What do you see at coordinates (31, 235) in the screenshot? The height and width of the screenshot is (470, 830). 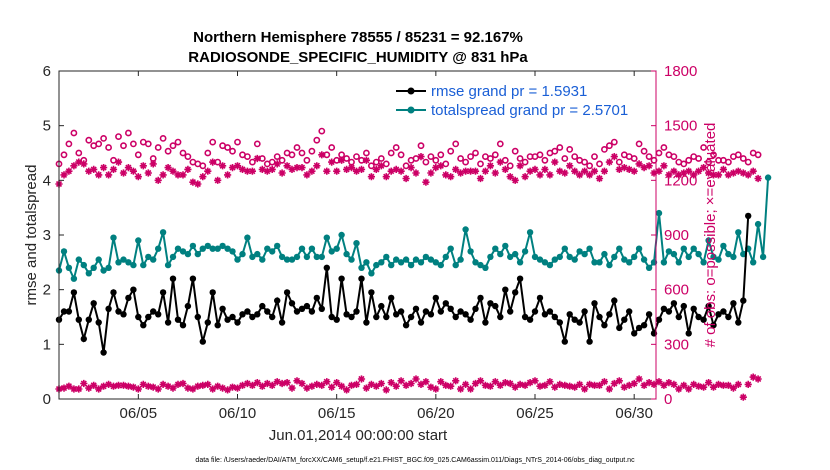 I see `y-axis-label-left: rmse and totalspread` at bounding box center [31, 235].